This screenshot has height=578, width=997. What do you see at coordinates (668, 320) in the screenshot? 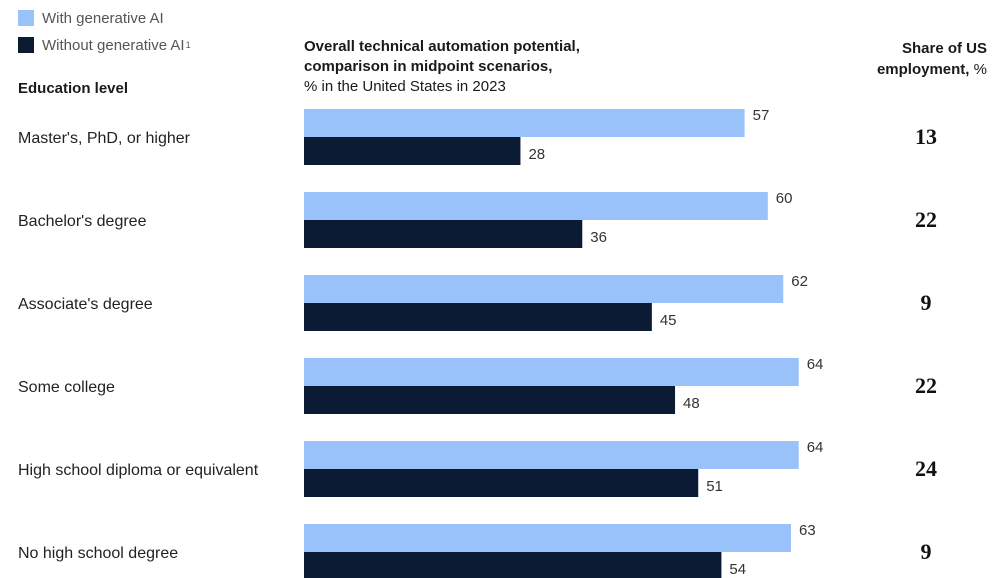
I see `value-label-without-ai: 45` at bounding box center [668, 320].